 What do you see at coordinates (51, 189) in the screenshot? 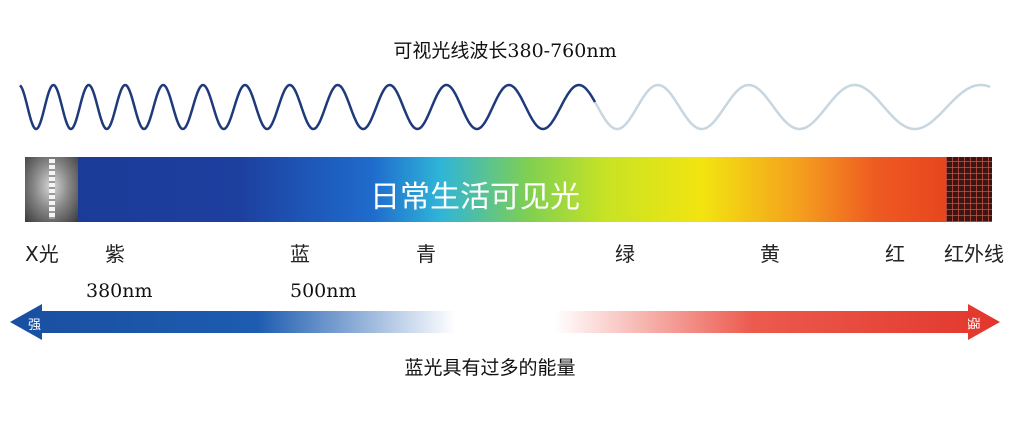
I see `xray-image` at bounding box center [51, 189].